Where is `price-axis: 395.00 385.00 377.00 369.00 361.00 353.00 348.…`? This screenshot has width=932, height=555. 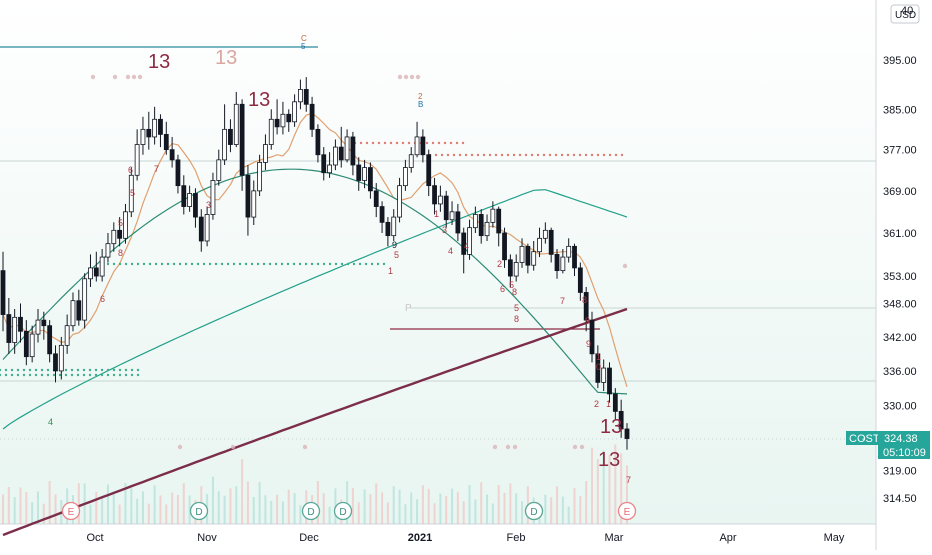 price-axis: 395.00 385.00 377.00 369.00 361.00 353.00 348.… is located at coordinates (900, 280).